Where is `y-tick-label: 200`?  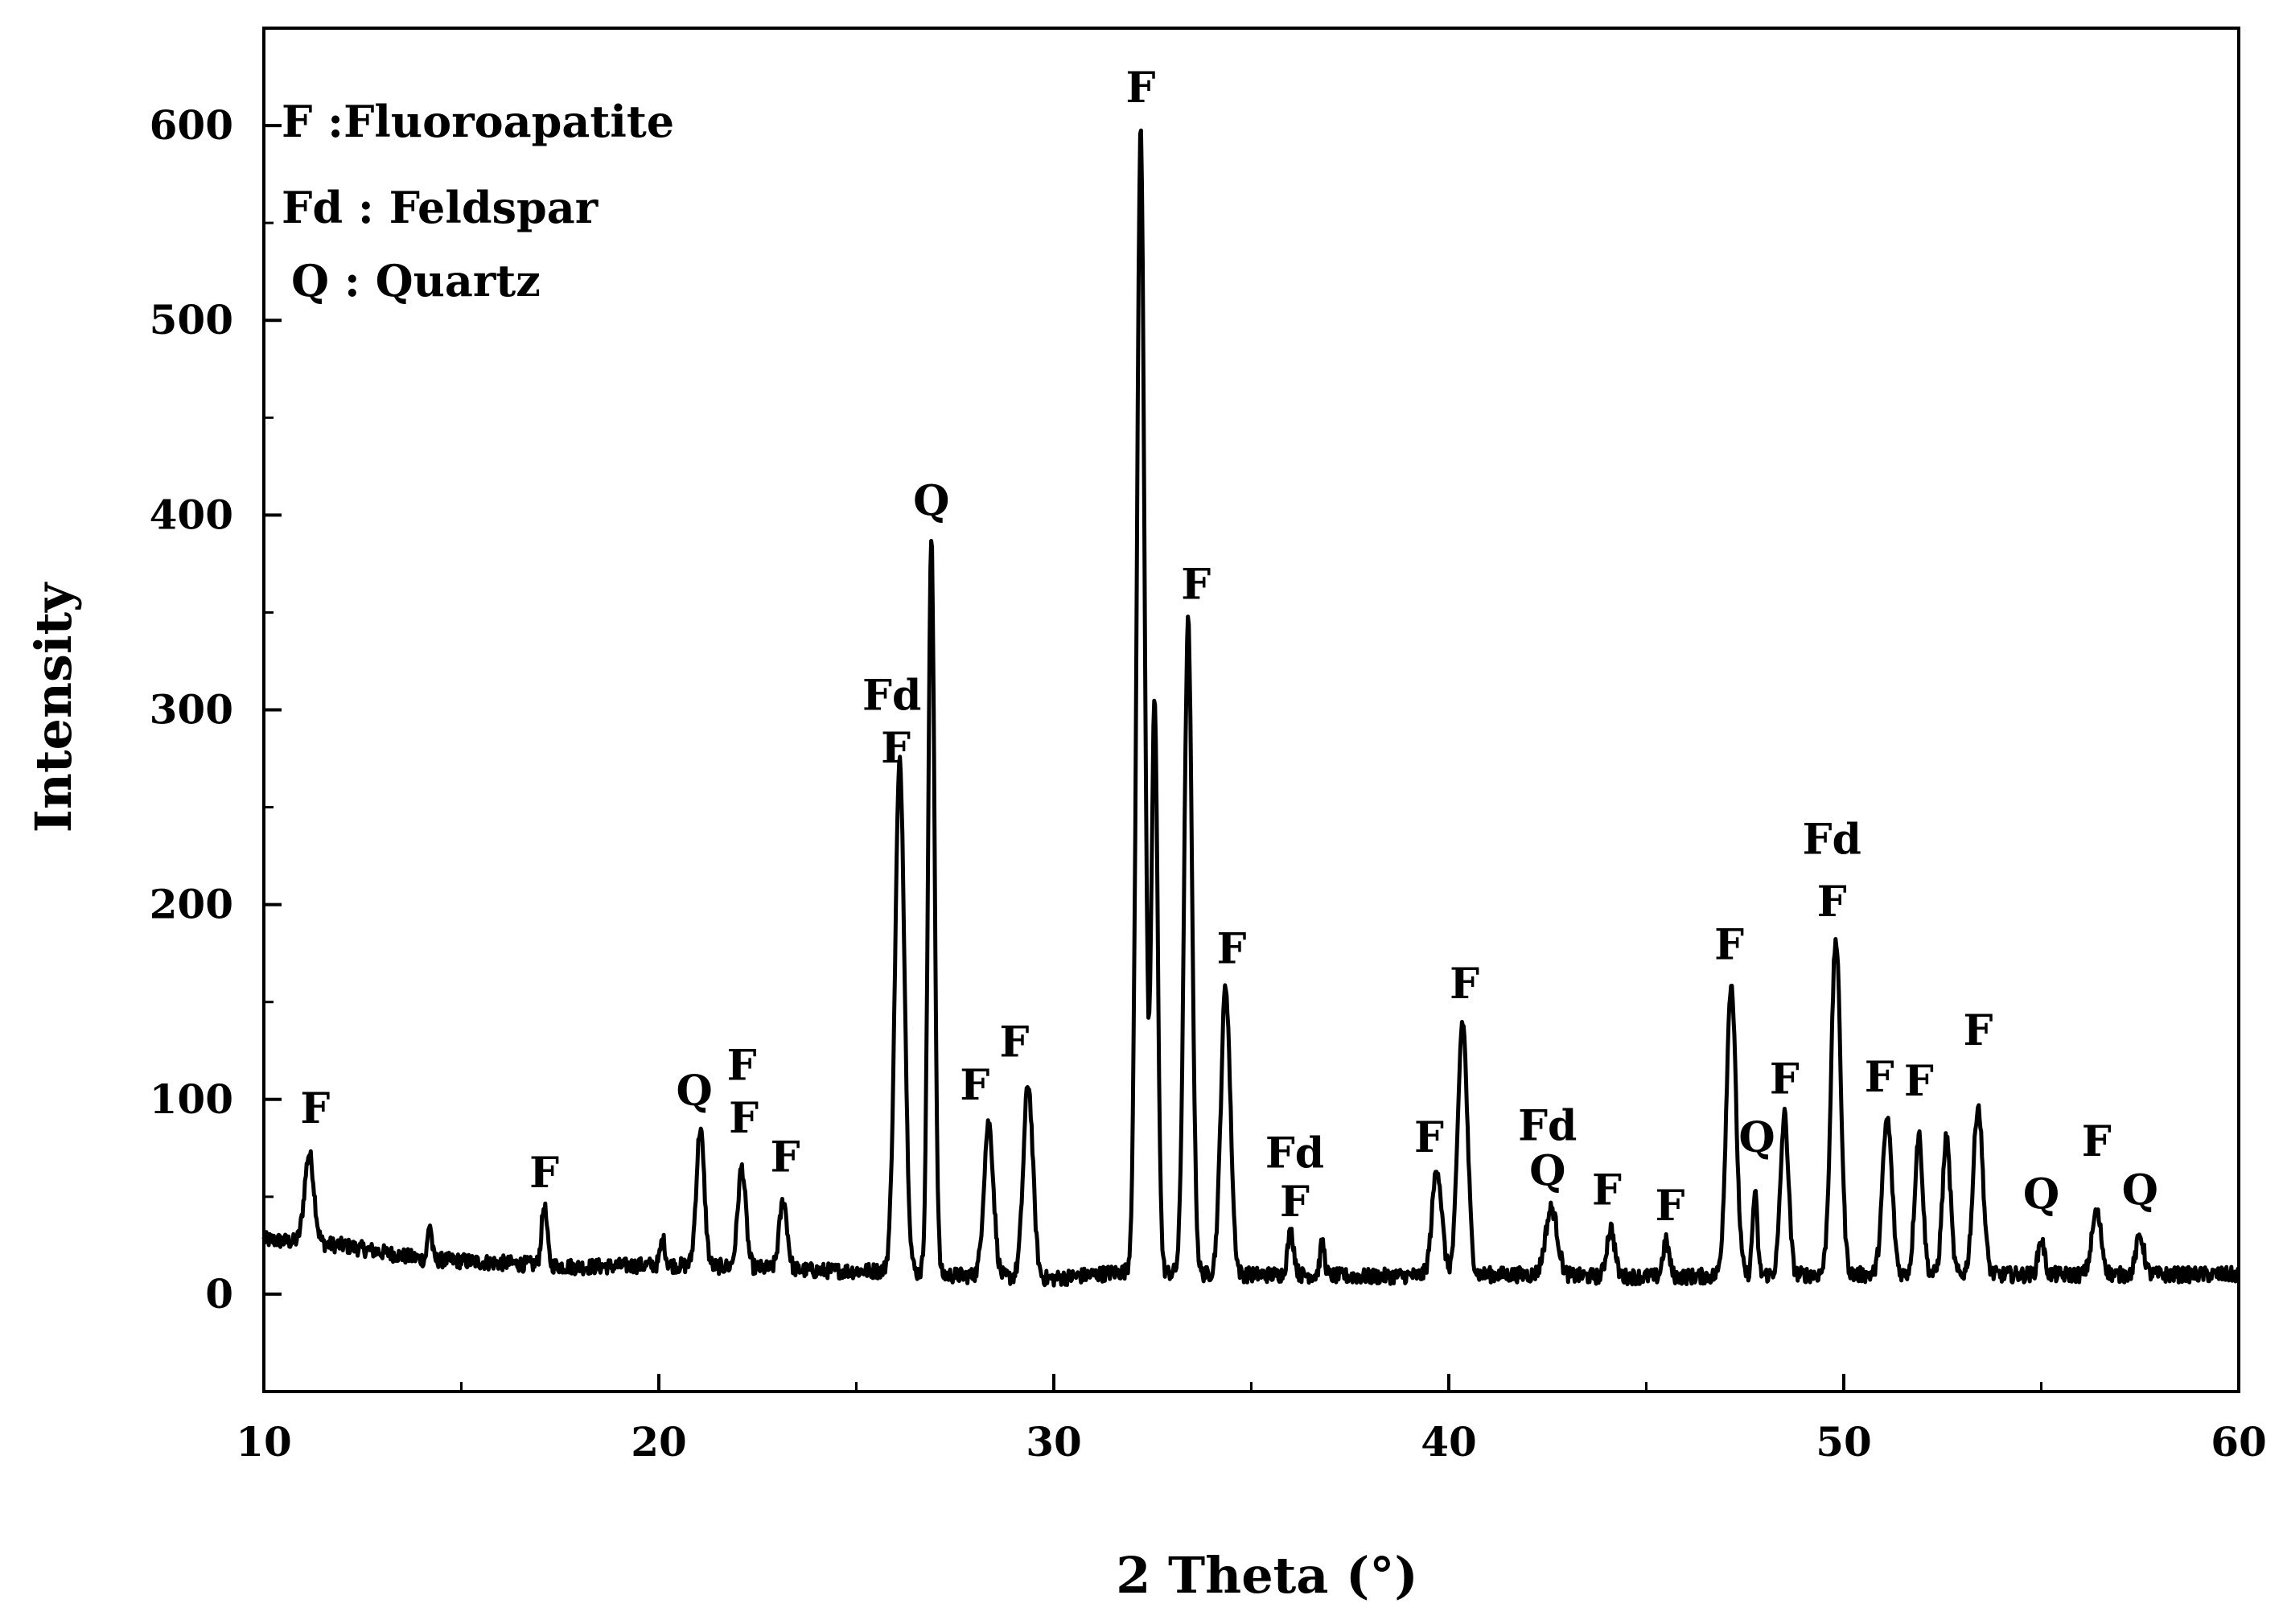 y-tick-label: 200 is located at coordinates (191, 905).